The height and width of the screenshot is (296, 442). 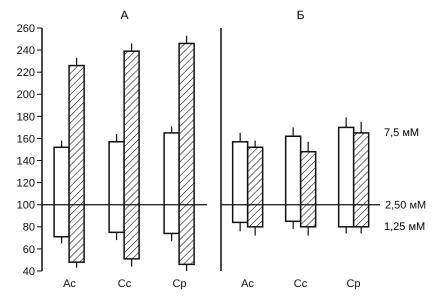 What do you see at coordinates (405, 206) in the screenshot?
I see `ref-line-label: 2,50 мМ` at bounding box center [405, 206].